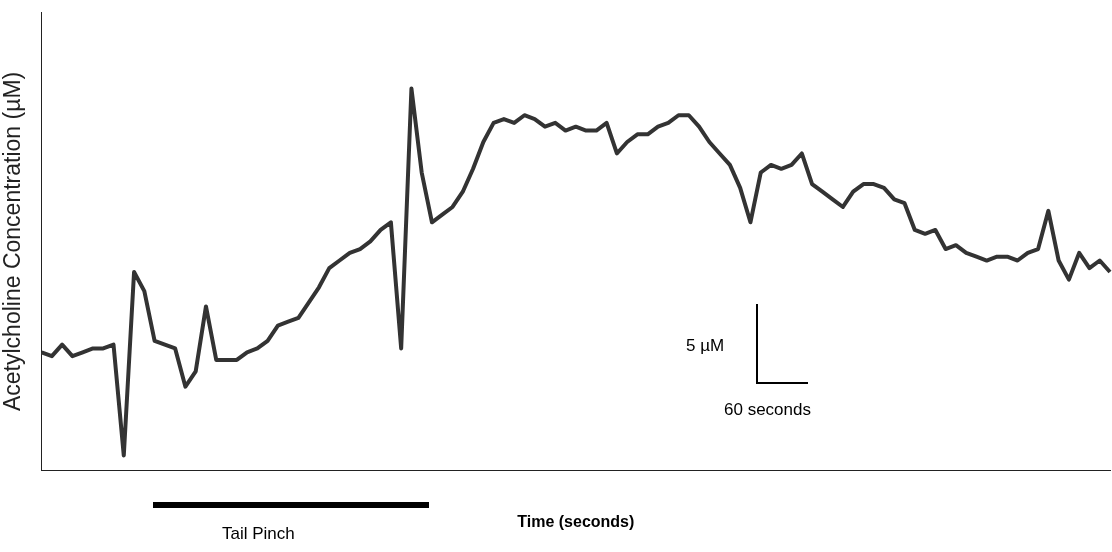  I want to click on annotation: 60 seconds, so click(767, 410).